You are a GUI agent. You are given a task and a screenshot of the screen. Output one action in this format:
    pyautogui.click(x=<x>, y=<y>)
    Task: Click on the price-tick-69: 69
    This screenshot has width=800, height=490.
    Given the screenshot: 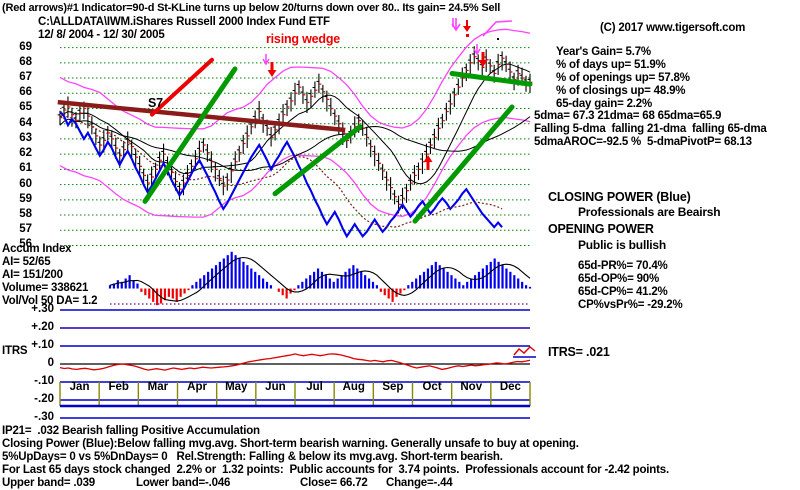 What is the action you would take?
    pyautogui.click(x=25, y=46)
    